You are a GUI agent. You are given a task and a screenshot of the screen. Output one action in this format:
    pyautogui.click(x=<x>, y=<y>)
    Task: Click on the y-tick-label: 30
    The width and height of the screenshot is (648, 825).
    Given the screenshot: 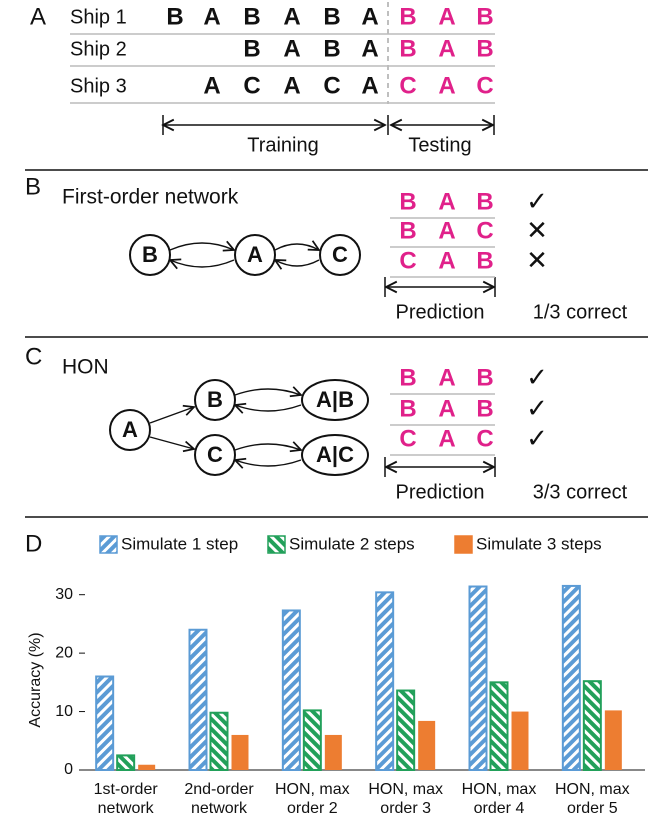 What is the action you would take?
    pyautogui.click(x=64, y=594)
    